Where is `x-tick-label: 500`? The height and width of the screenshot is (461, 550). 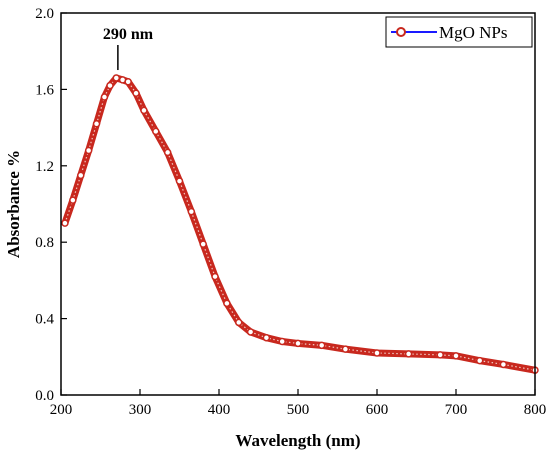 x-tick-label: 500 is located at coordinates (298, 410).